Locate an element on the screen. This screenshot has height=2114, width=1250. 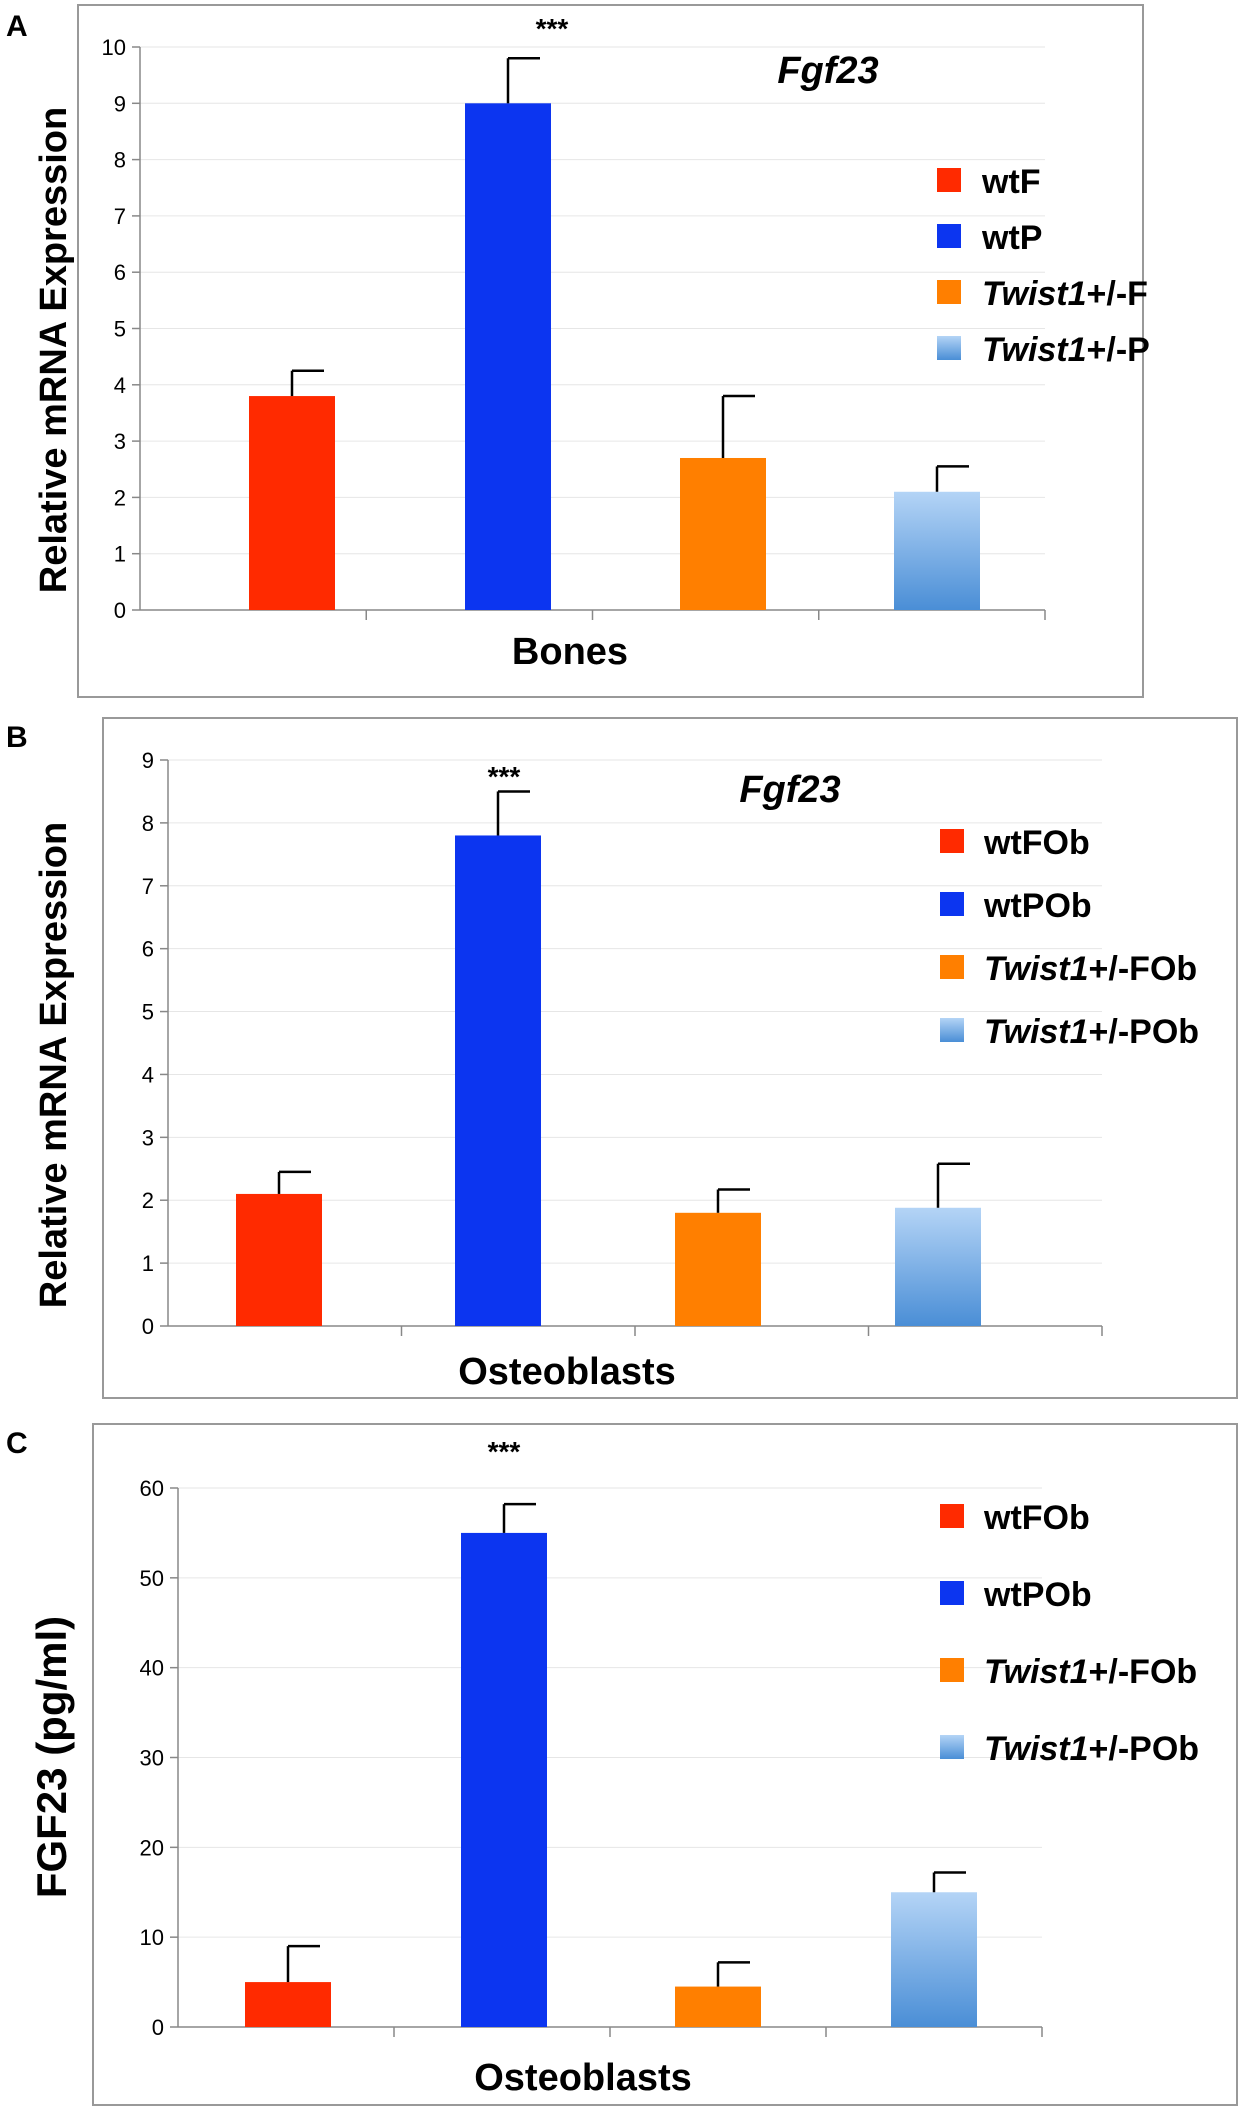
legend-label: Twist1+/-F is located at coordinates (1065, 294).